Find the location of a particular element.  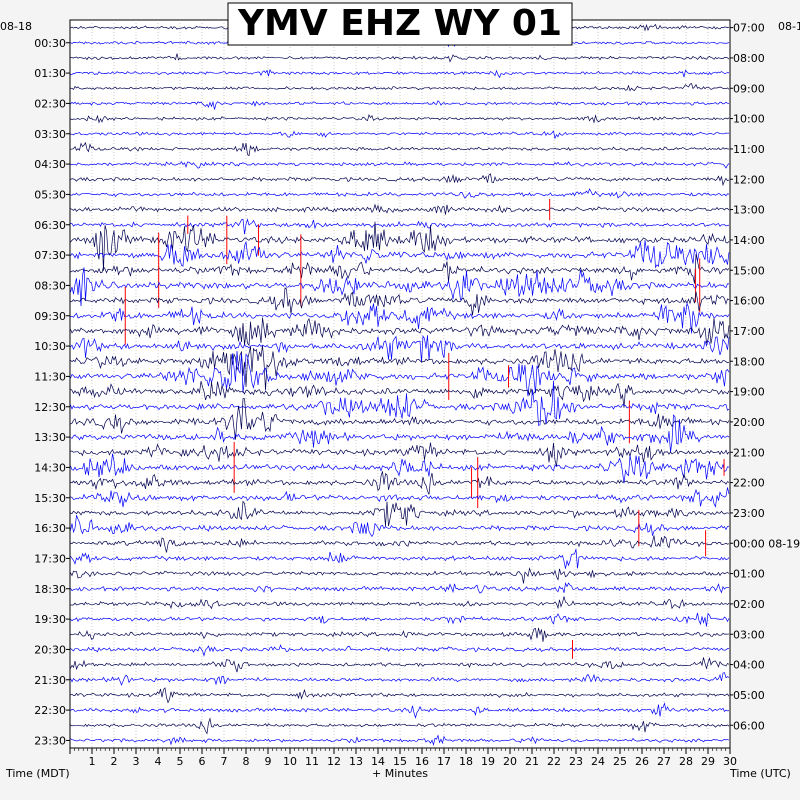

right-time-label: 00:00 08-19 is located at coordinates (766, 543).